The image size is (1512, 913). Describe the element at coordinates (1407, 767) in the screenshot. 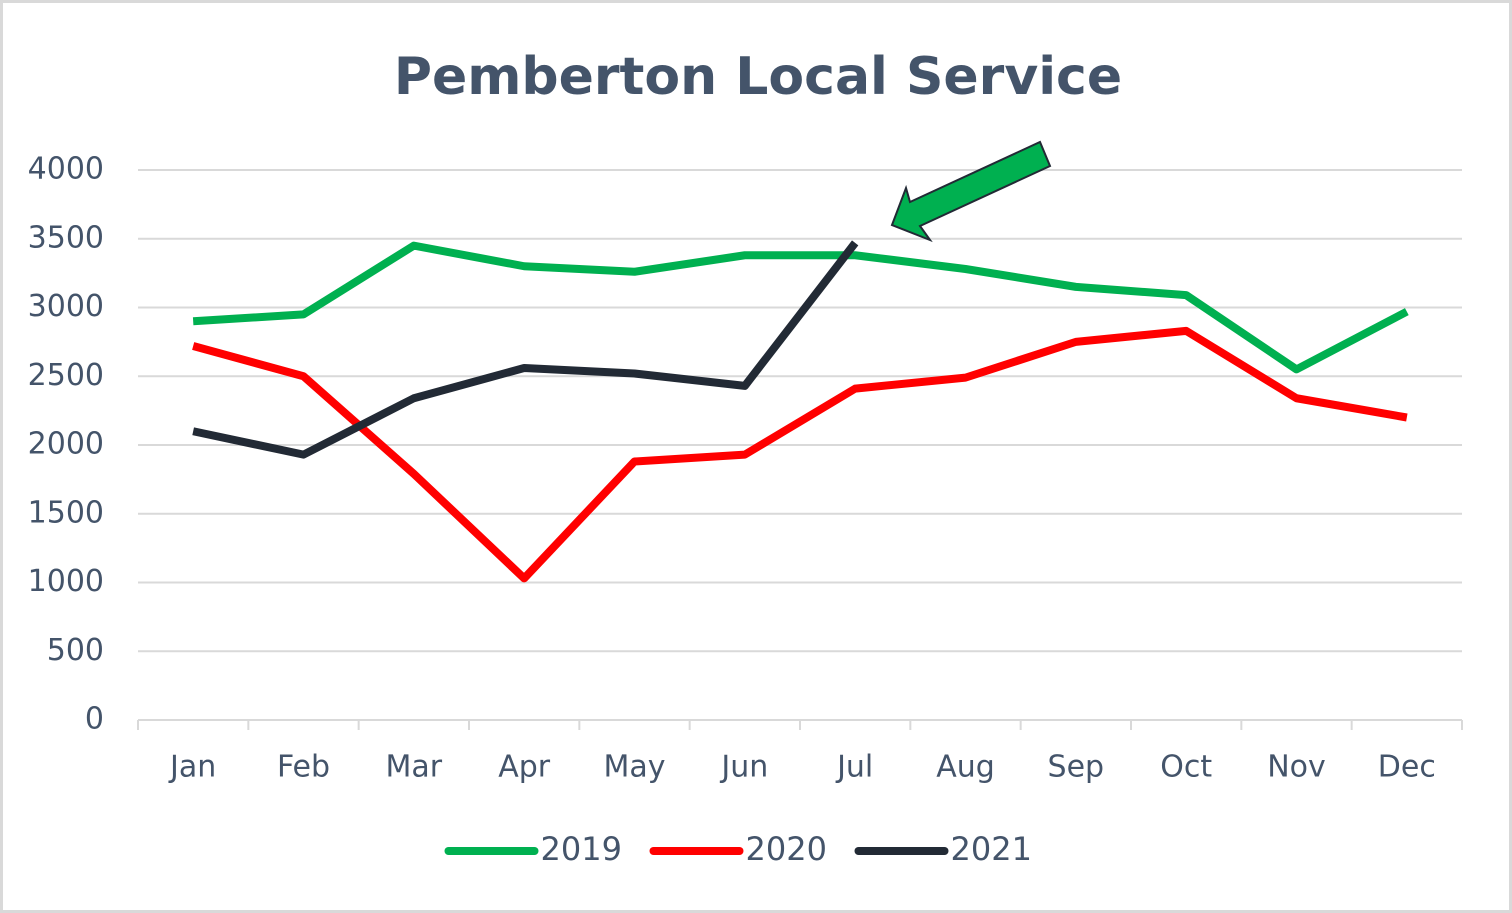

I see `x-tick-label: Dec` at that location.